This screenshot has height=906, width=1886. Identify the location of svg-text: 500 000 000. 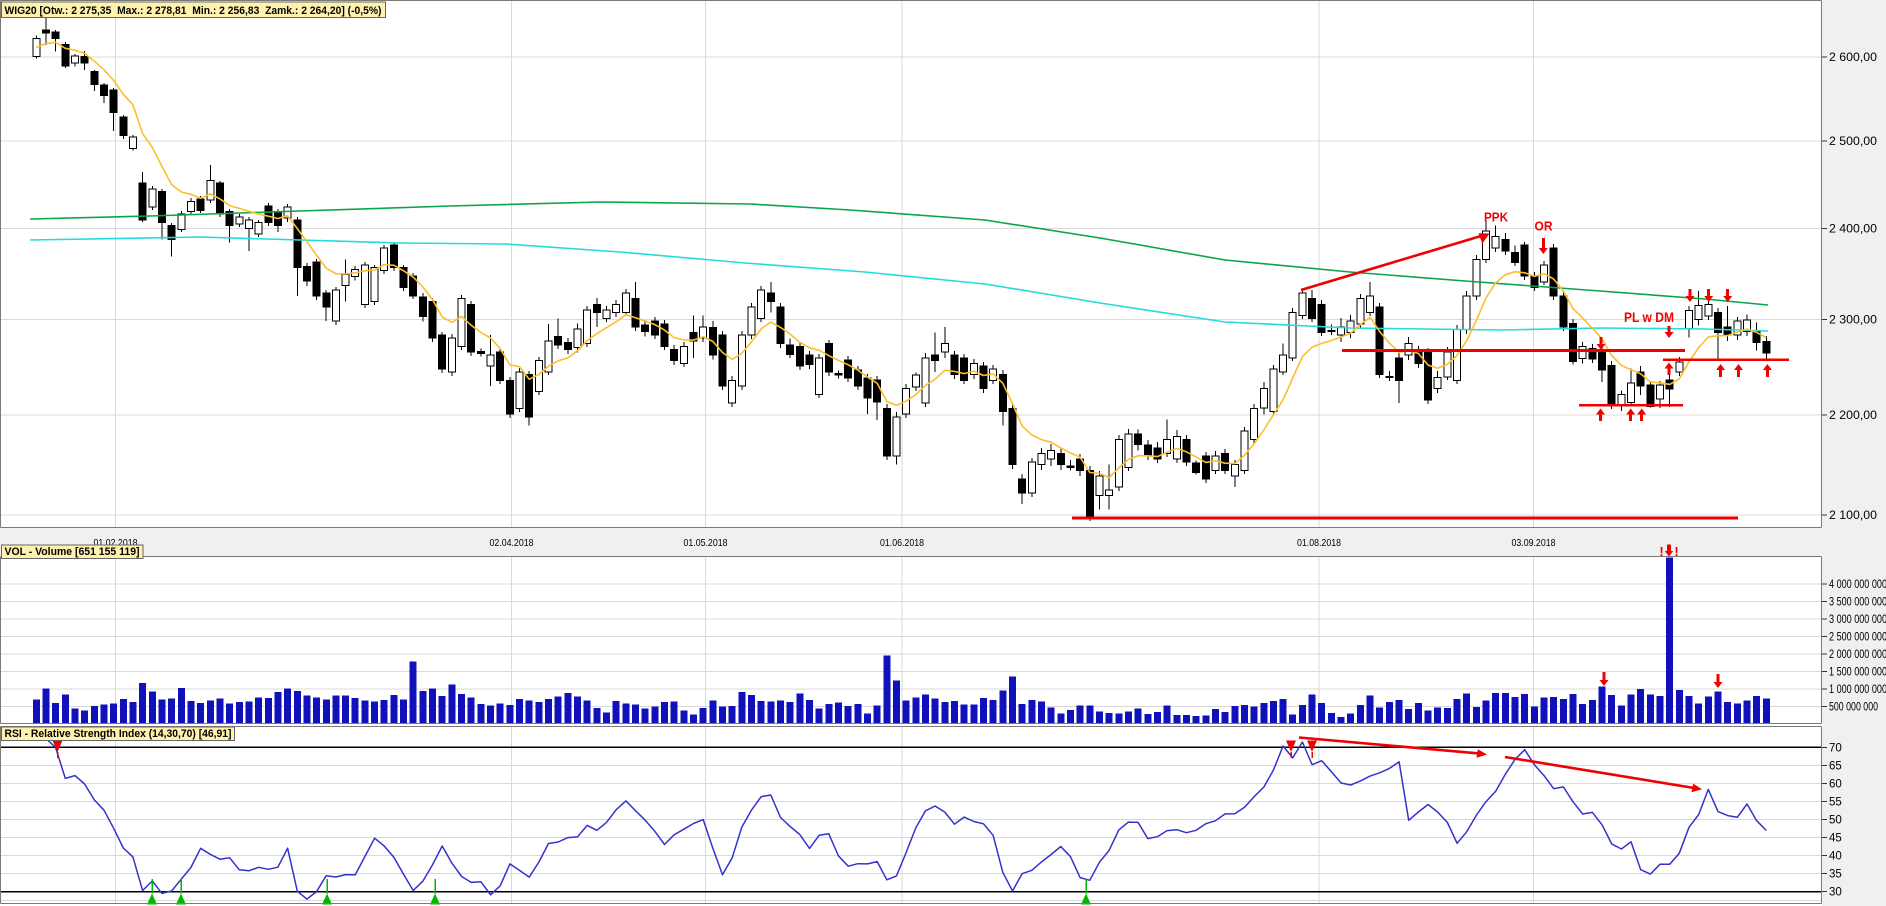
(1853, 708).